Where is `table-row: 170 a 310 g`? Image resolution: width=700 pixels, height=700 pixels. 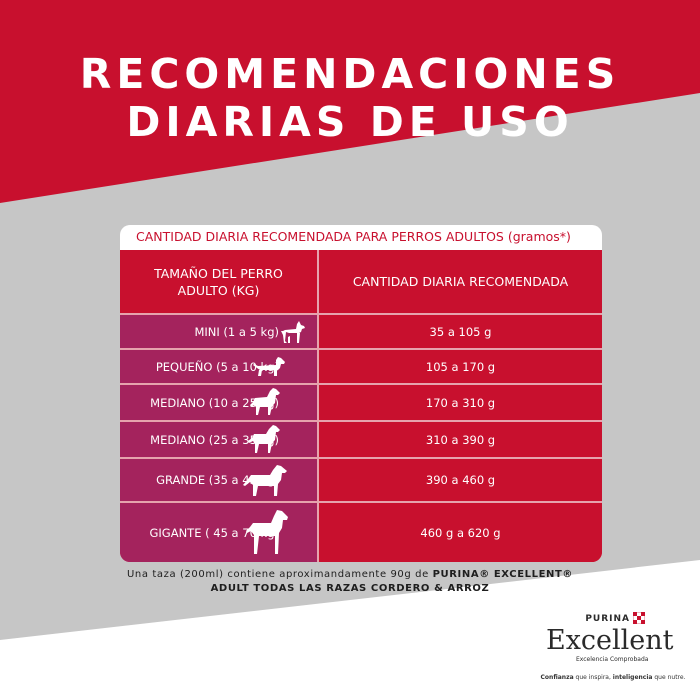
table-row: 170 a 310 g is located at coordinates (460, 402).